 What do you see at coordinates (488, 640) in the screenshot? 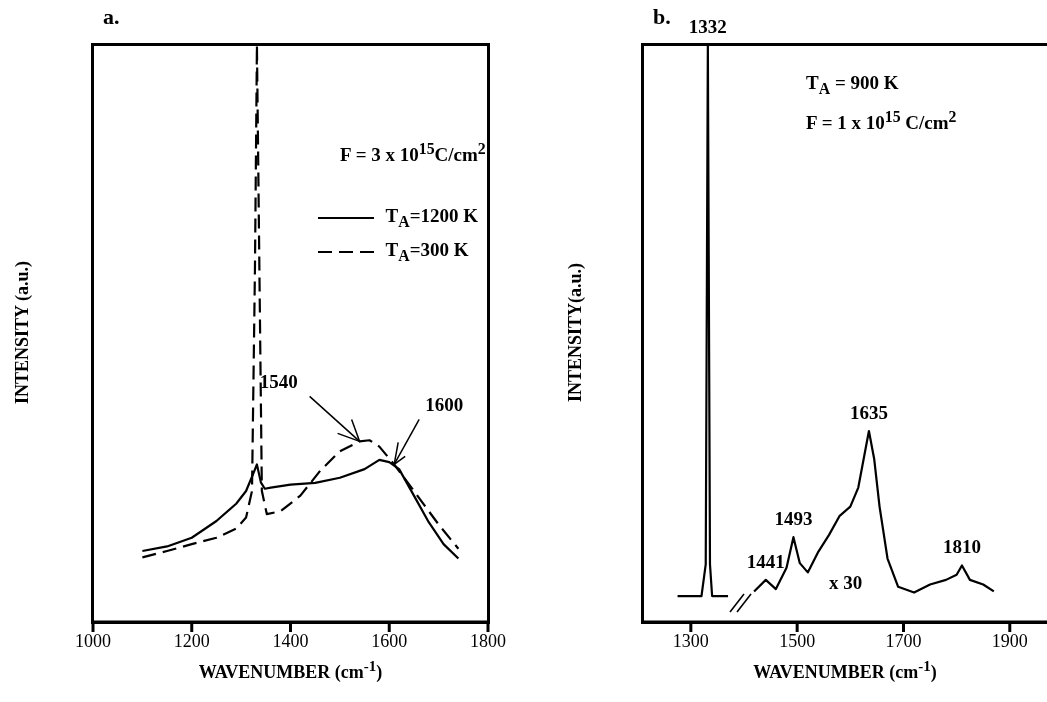
I see `x-tick-label: 1800` at bounding box center [488, 640].